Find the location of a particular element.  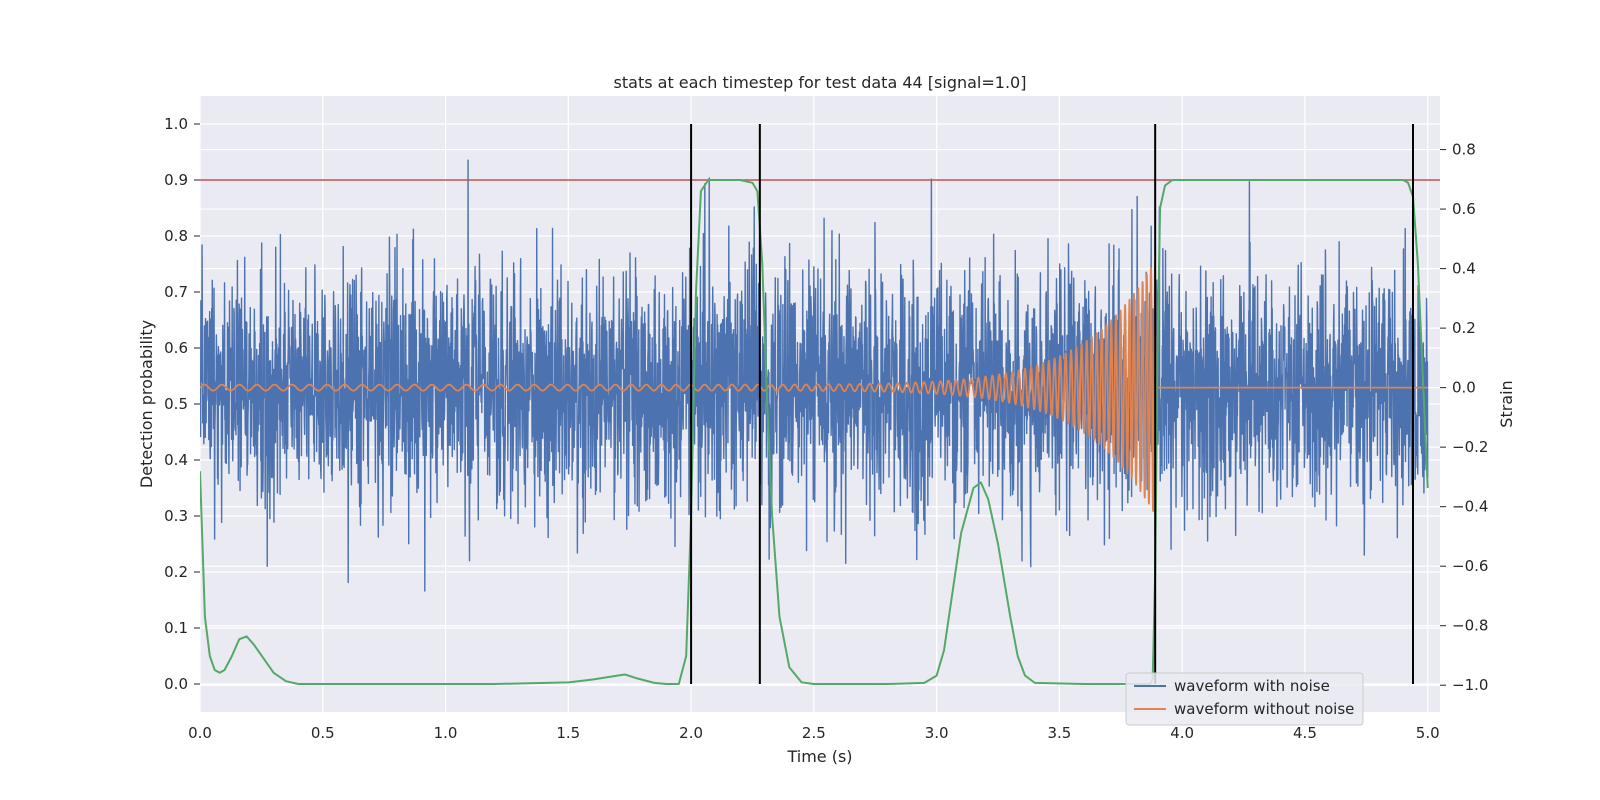

y-tick-label-right: 0.6 is located at coordinates (1464, 209).